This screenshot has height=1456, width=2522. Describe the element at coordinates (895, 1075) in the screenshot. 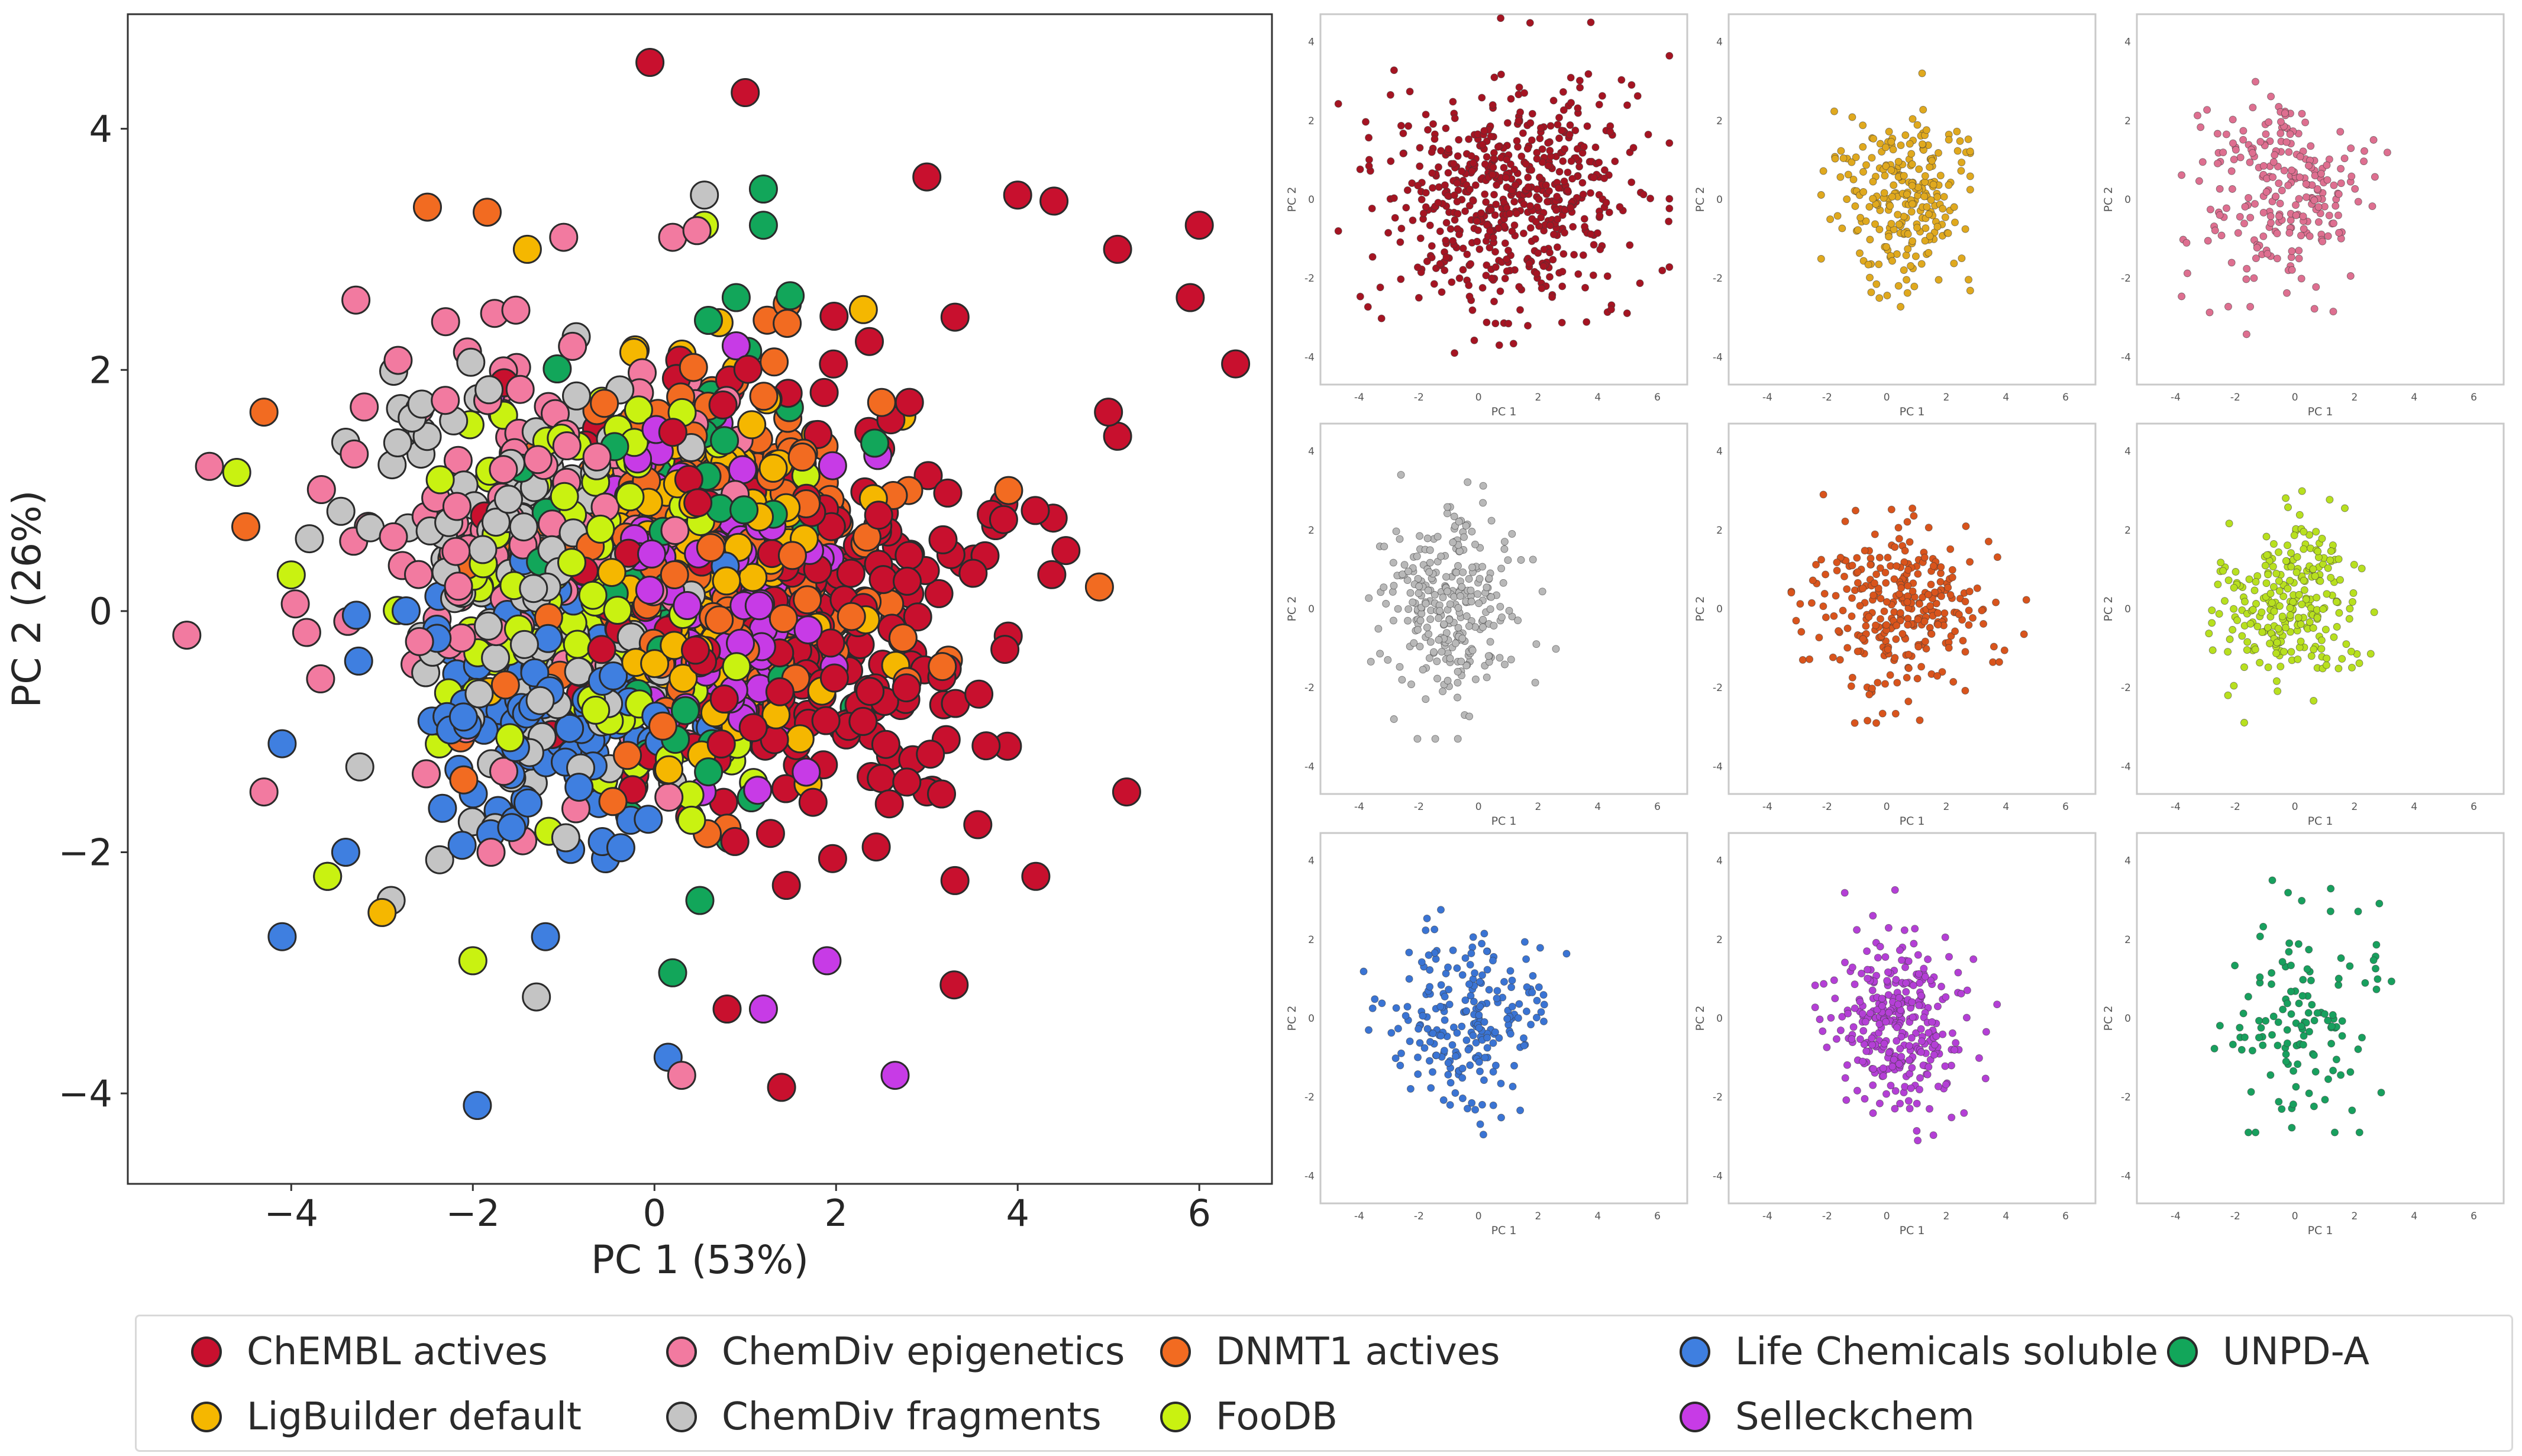

I see `data-point-selleckchem` at that location.